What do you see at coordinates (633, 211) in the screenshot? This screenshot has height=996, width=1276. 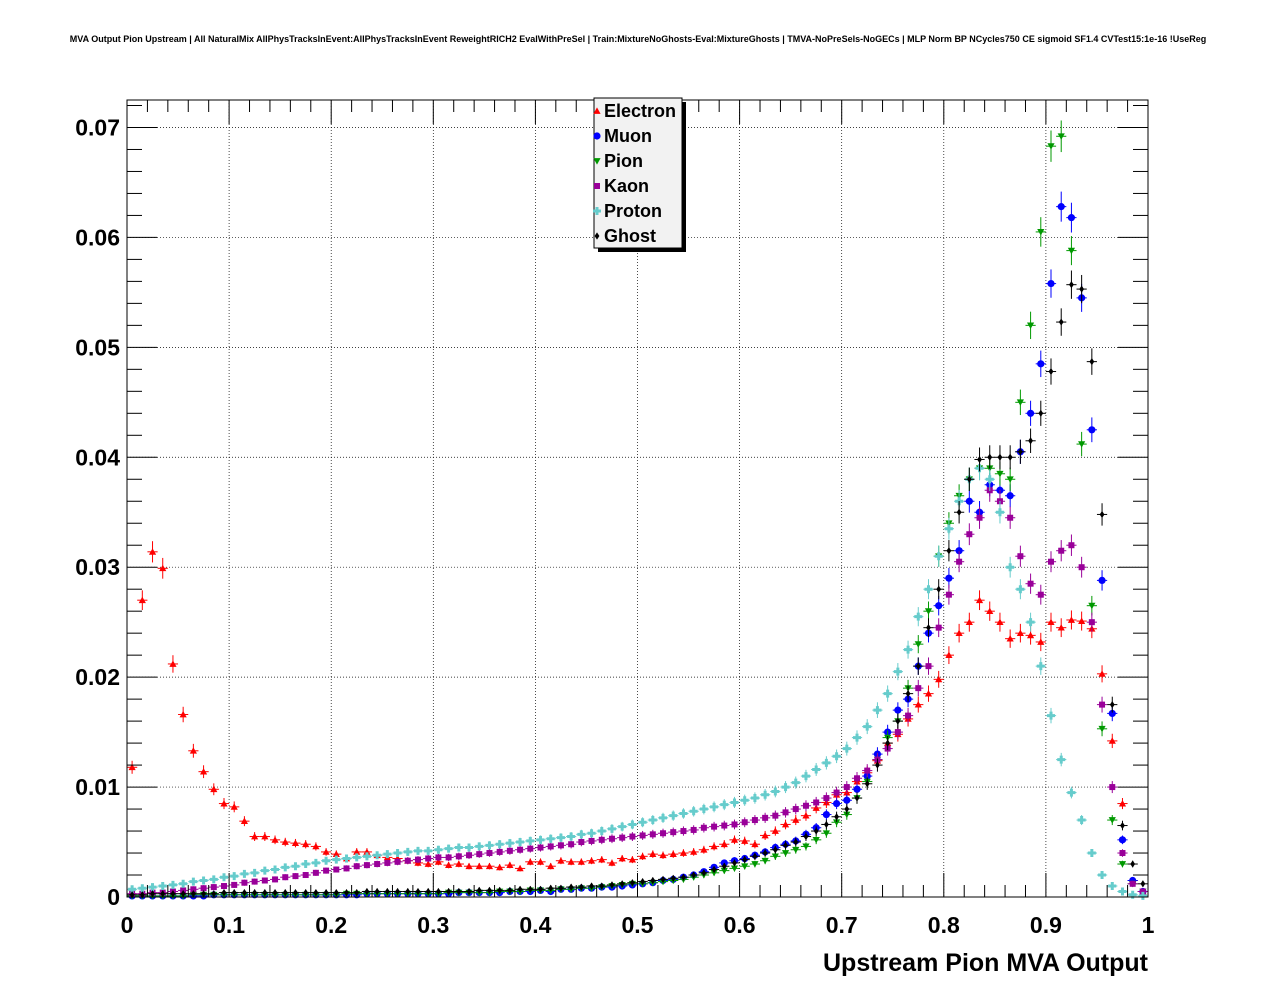 I see `legend-label: Proton` at bounding box center [633, 211].